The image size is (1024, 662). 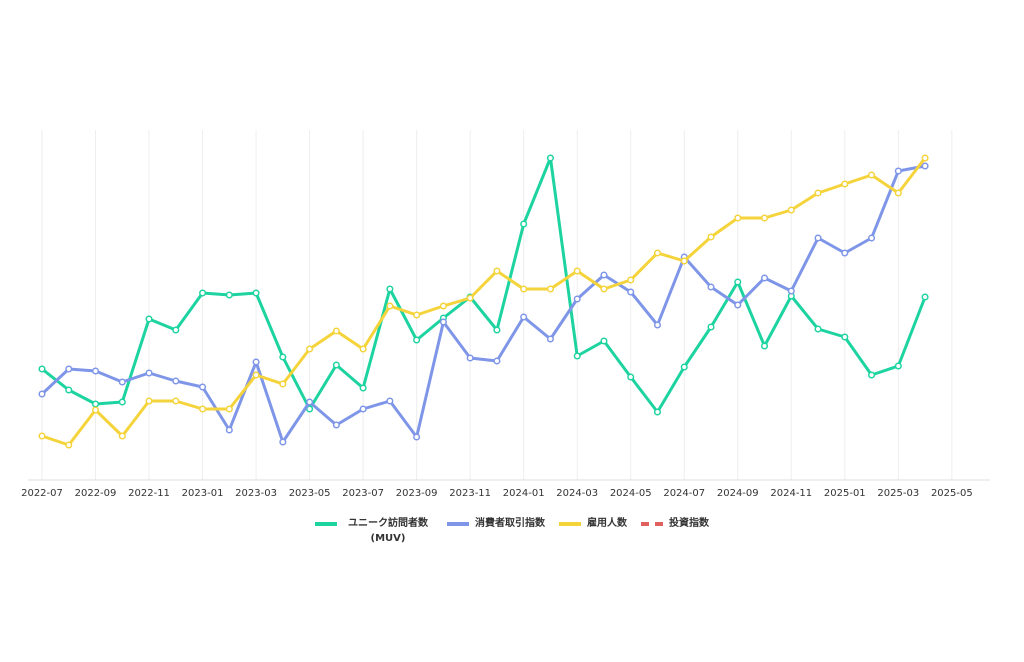 What do you see at coordinates (203, 493) in the screenshot?
I see `x-tick-label: 2023-01` at bounding box center [203, 493].